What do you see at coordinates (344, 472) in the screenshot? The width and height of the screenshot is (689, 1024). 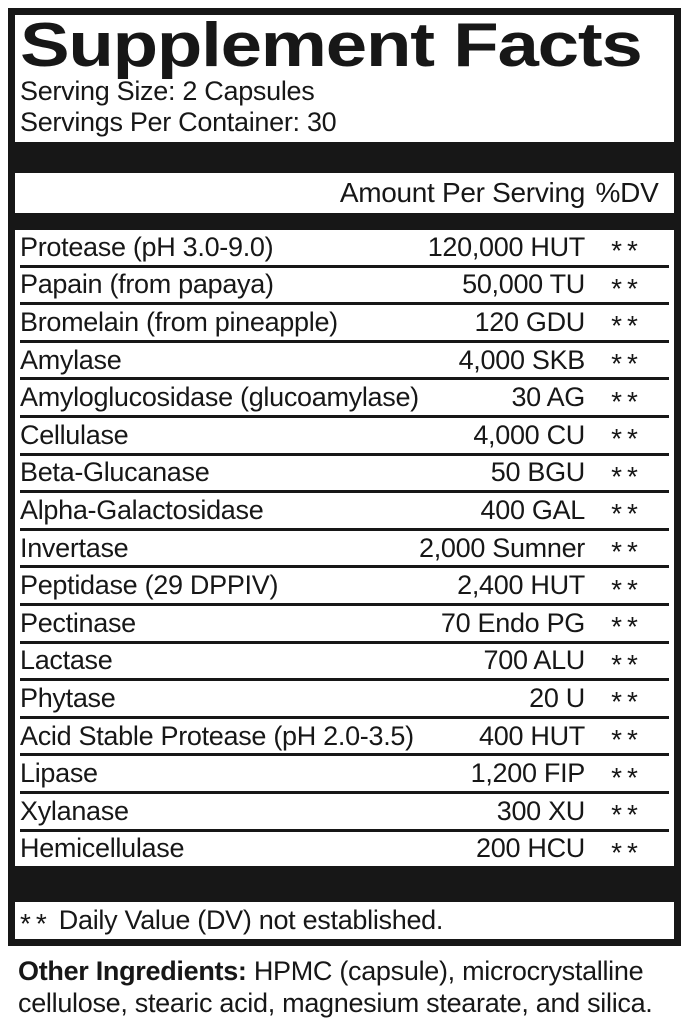 I see `table-row: Beta-Glucanase 50 BGU **` at bounding box center [344, 472].